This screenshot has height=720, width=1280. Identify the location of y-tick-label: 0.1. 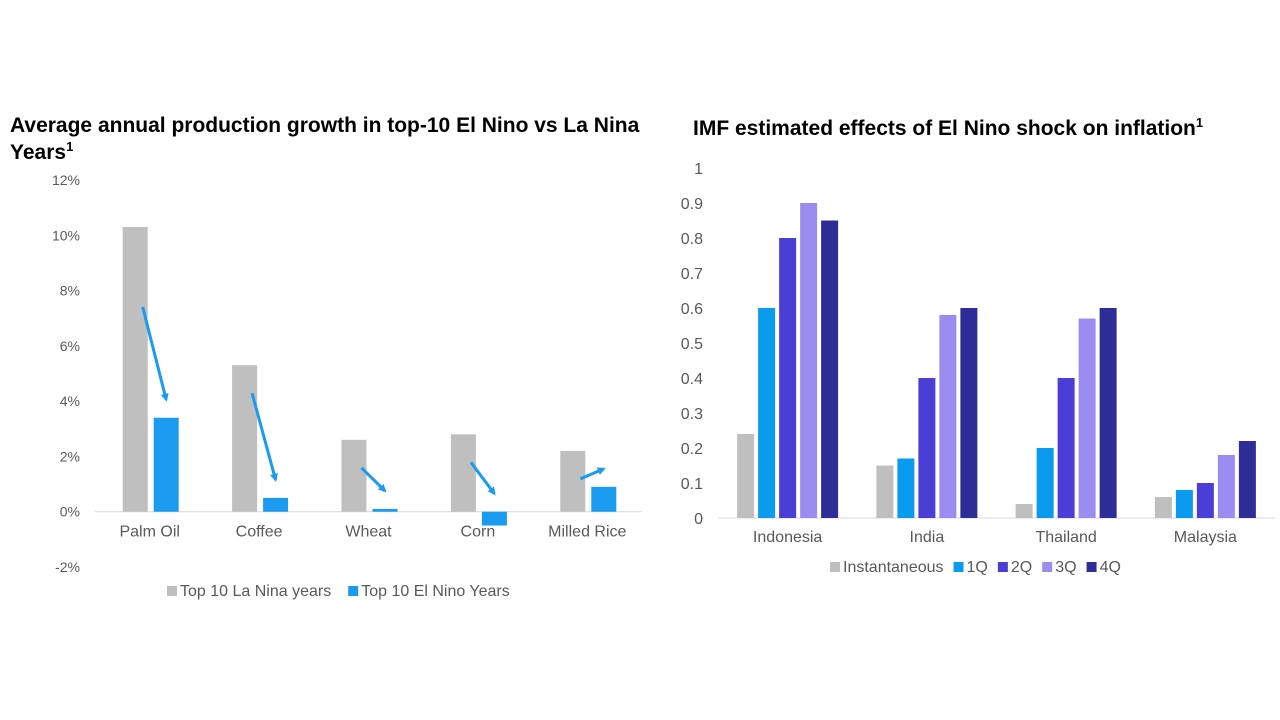
(692, 484).